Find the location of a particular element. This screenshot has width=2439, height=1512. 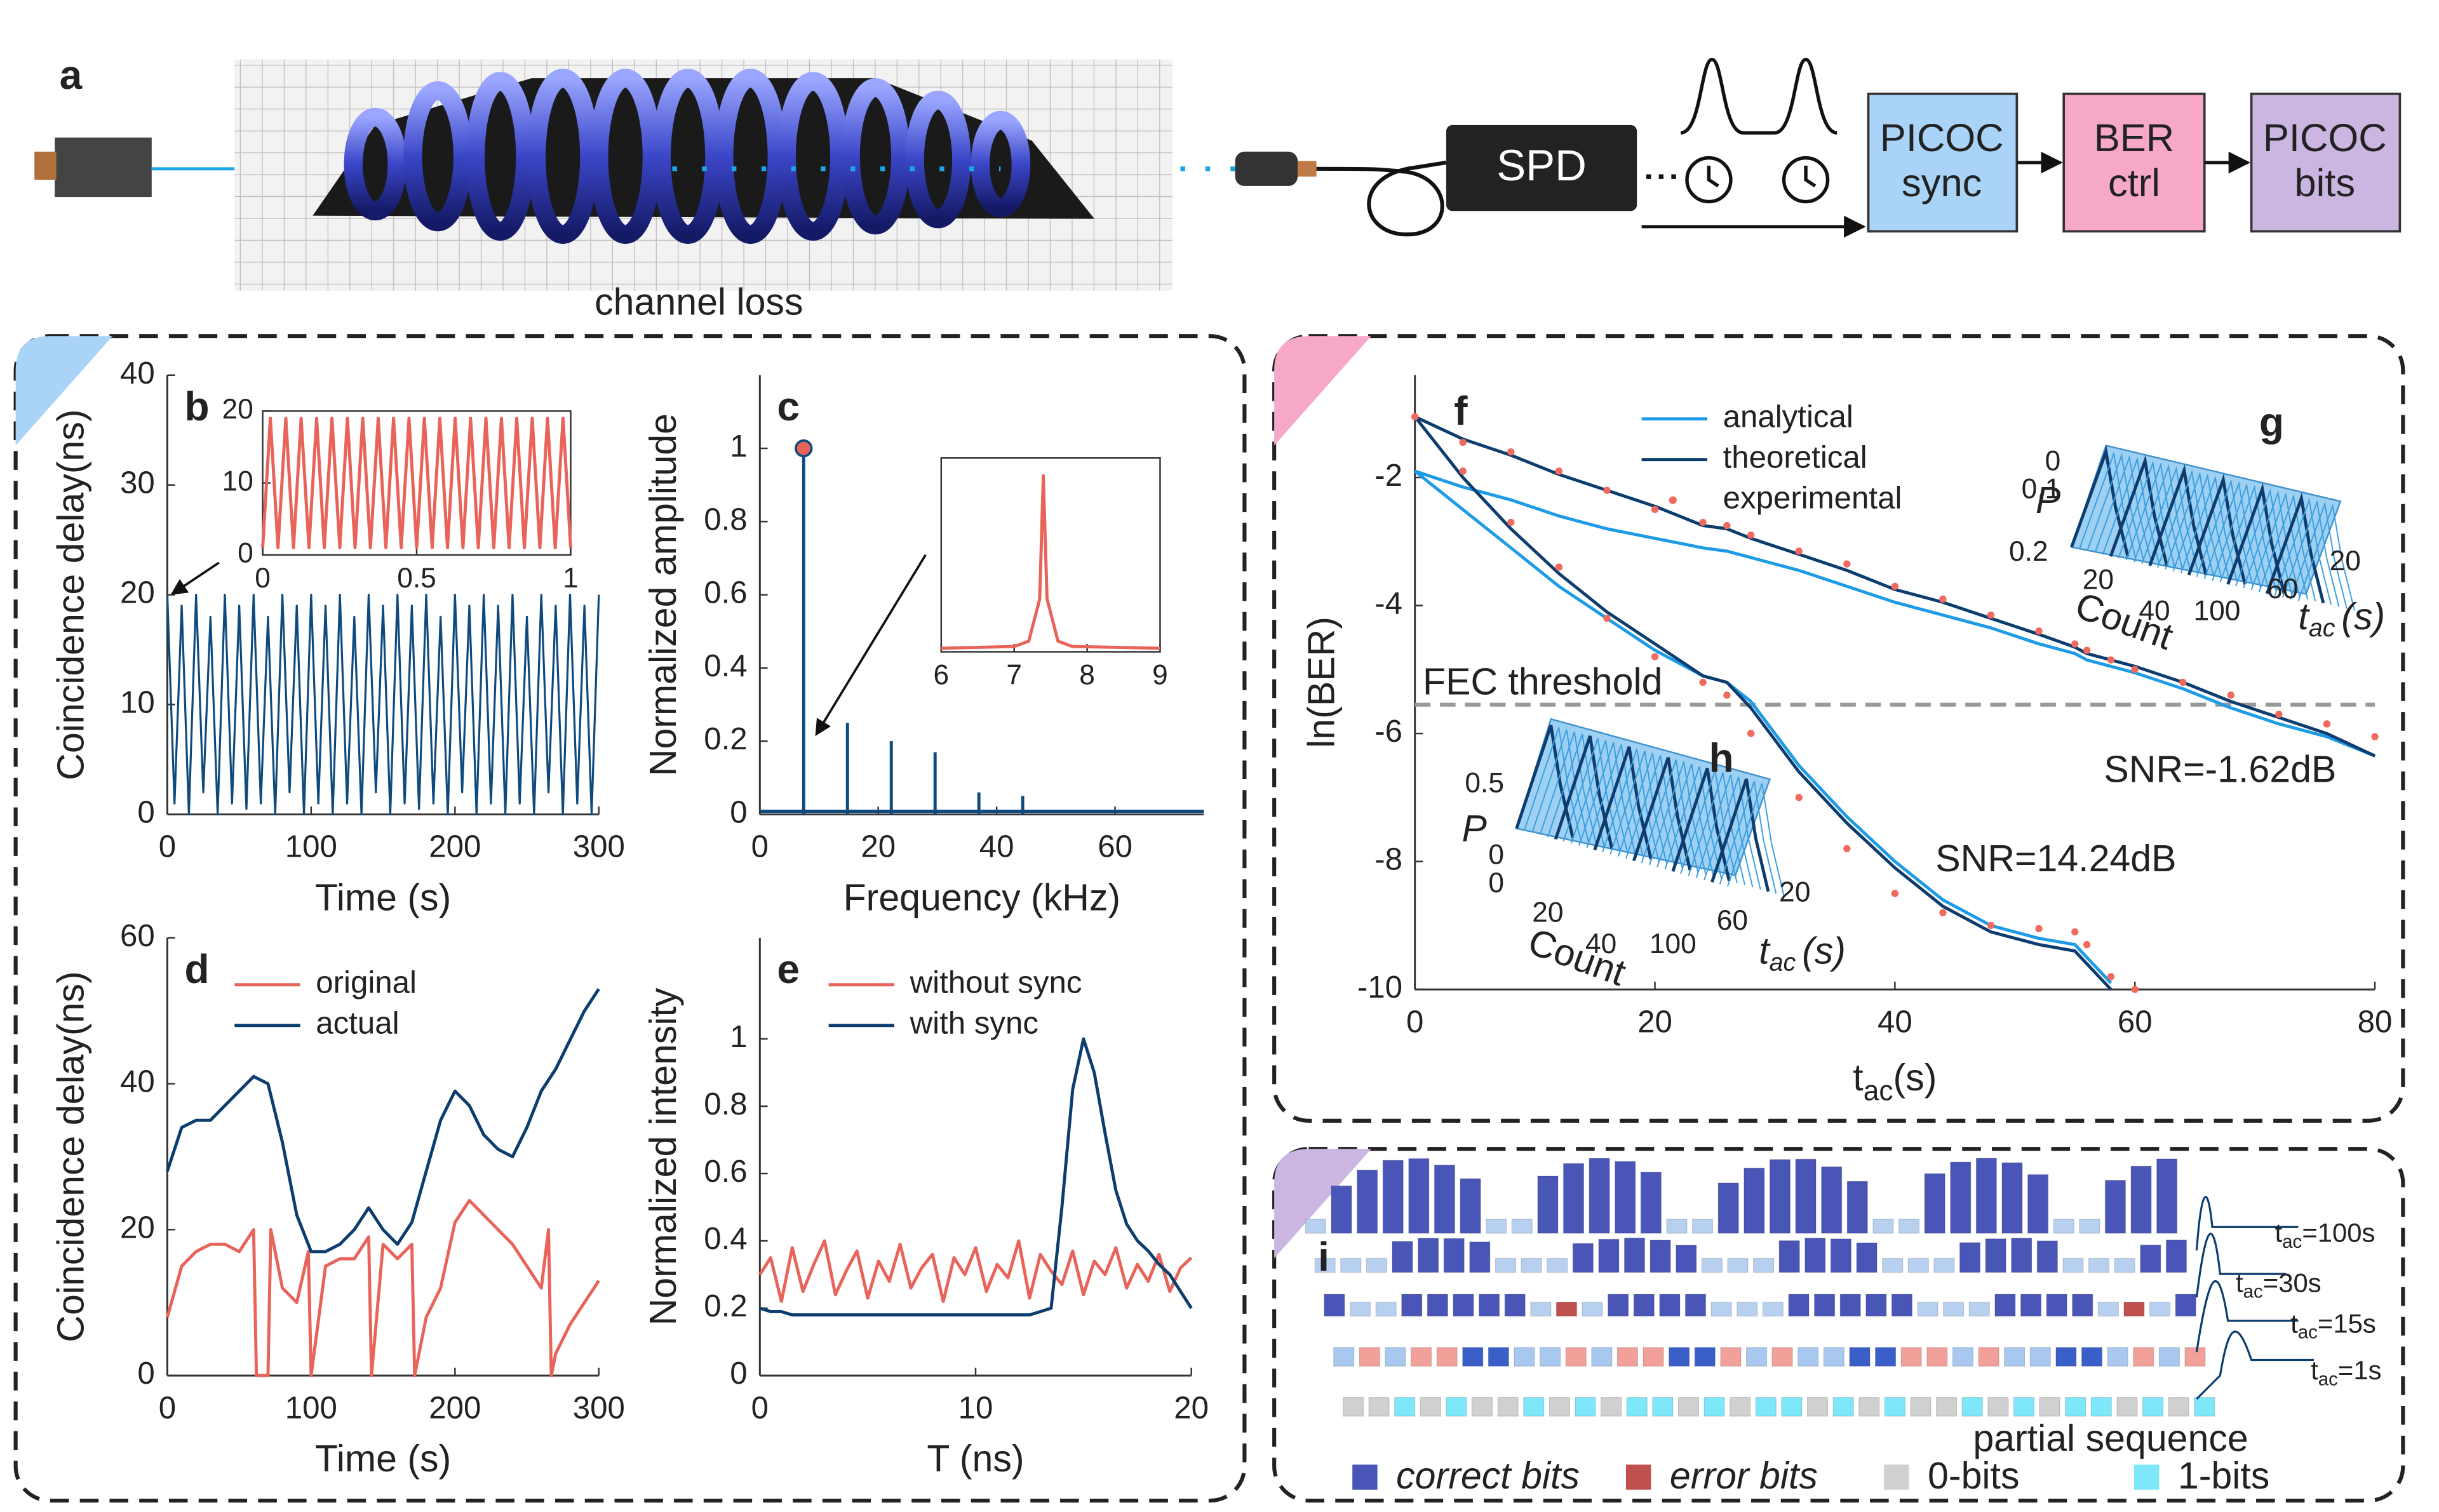

y-tick-label: 0.8 is located at coordinates (725, 519).